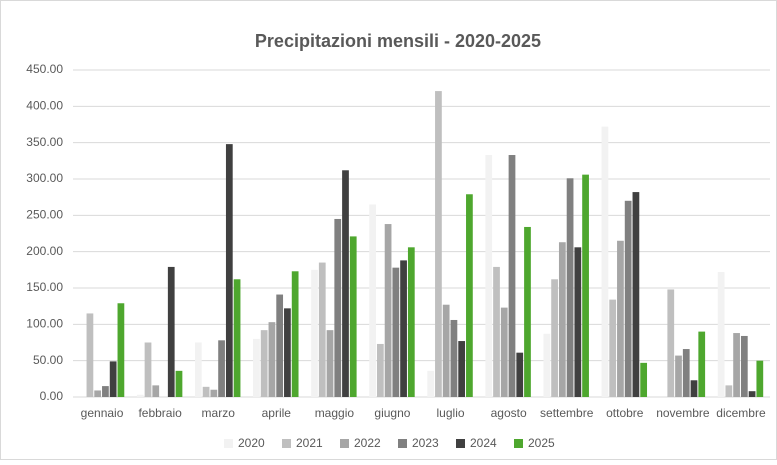 This screenshot has height=465, width=777. I want to click on x-tick-label: maggio, so click(335, 413).